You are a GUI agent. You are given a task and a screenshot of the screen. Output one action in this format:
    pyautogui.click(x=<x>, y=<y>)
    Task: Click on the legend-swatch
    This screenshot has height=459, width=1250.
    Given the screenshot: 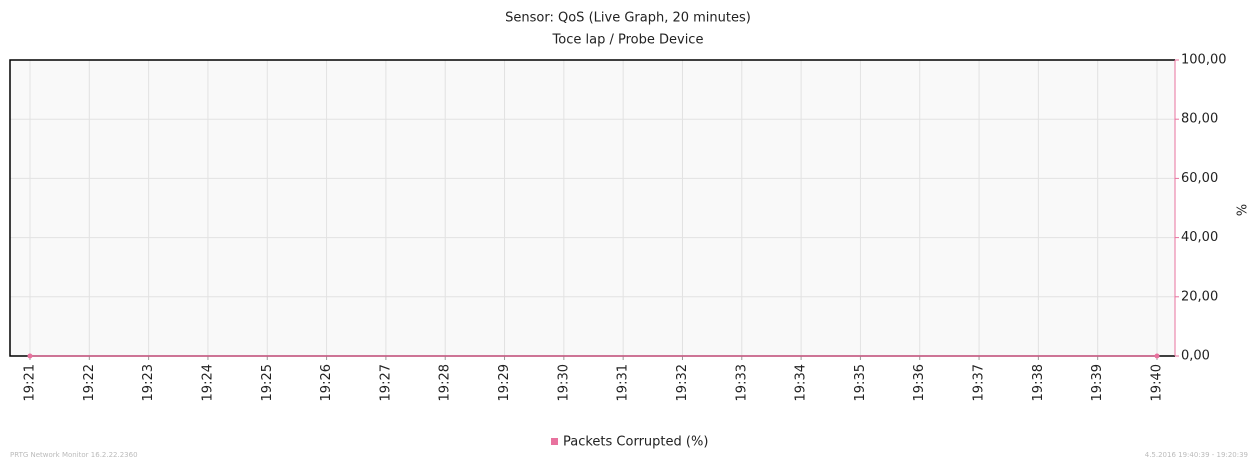 What is the action you would take?
    pyautogui.click(x=554, y=441)
    